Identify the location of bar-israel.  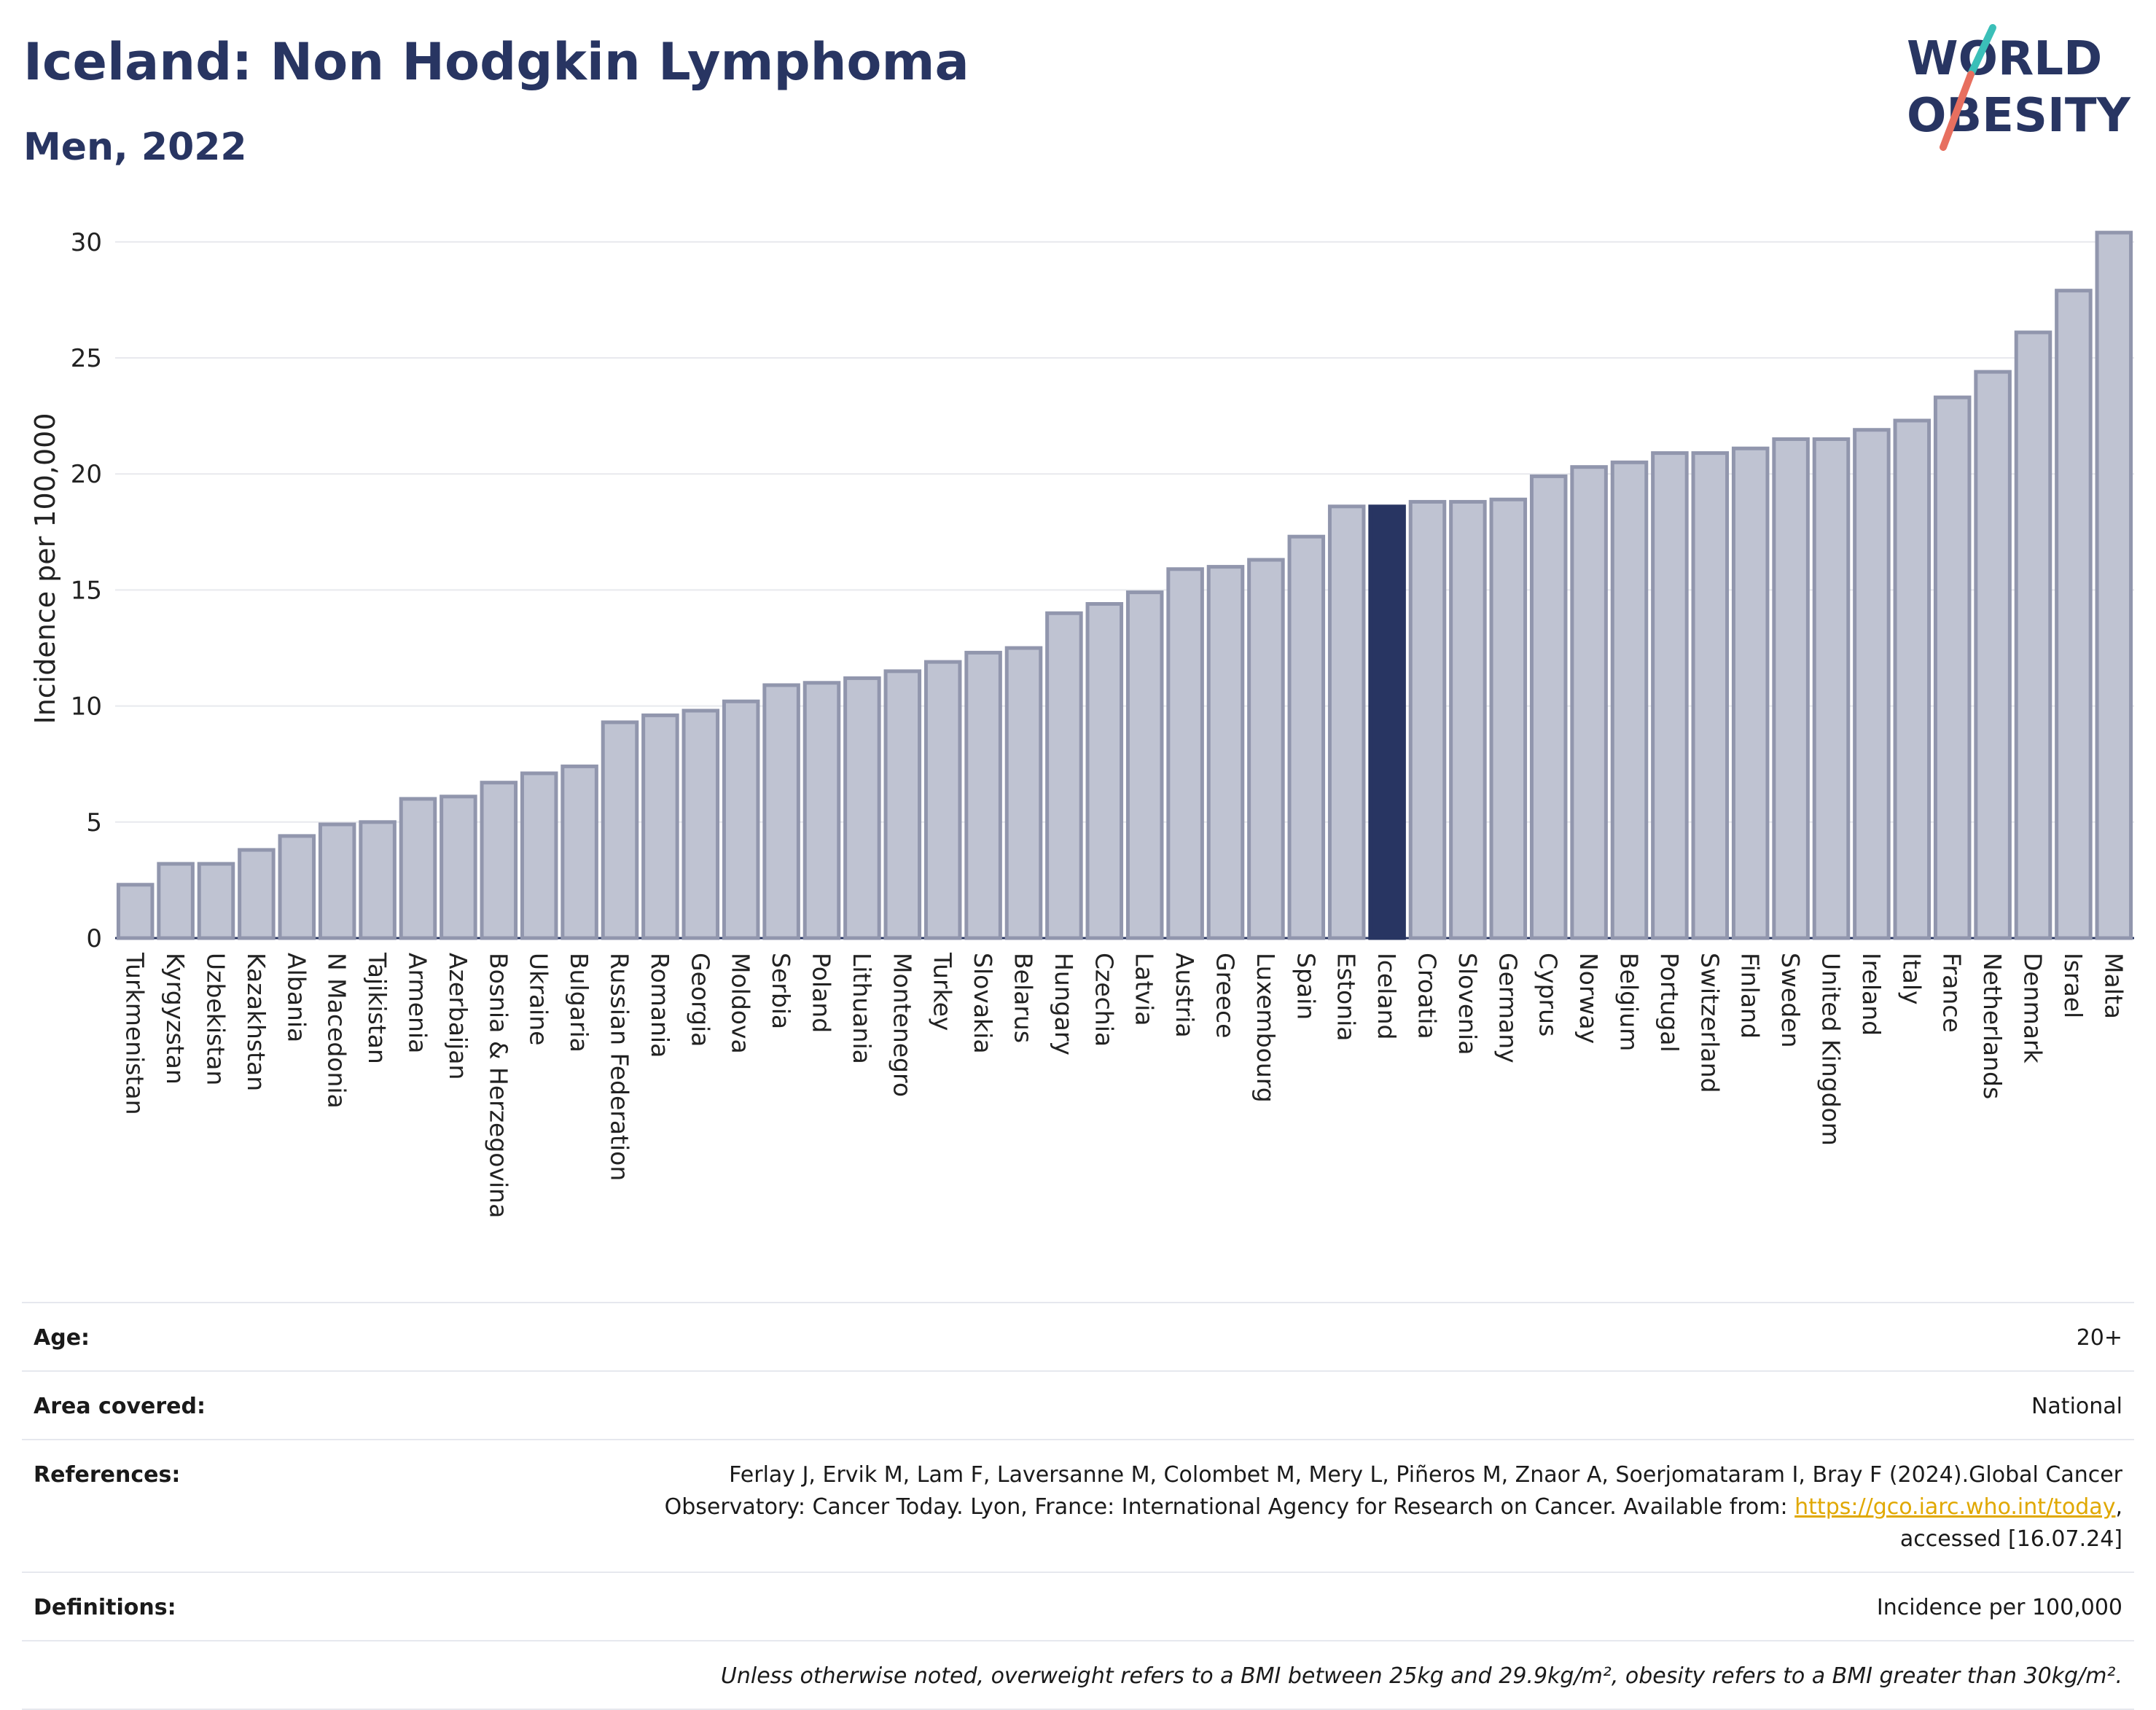
(2074, 614).